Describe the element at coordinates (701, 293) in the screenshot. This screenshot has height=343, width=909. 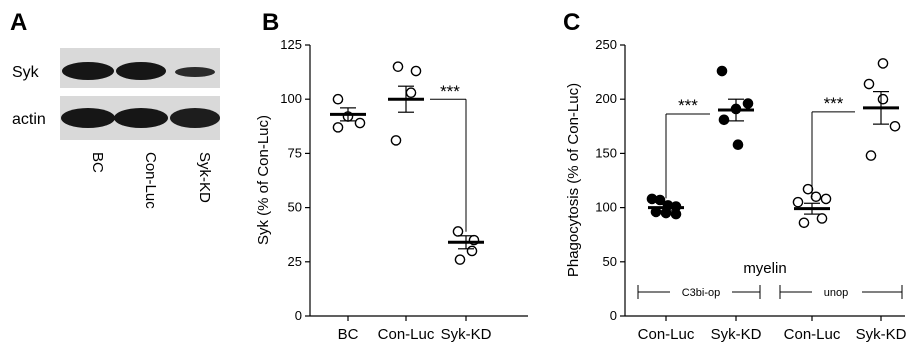
I see `chart-c-group-label-left: C3bi-op` at that location.